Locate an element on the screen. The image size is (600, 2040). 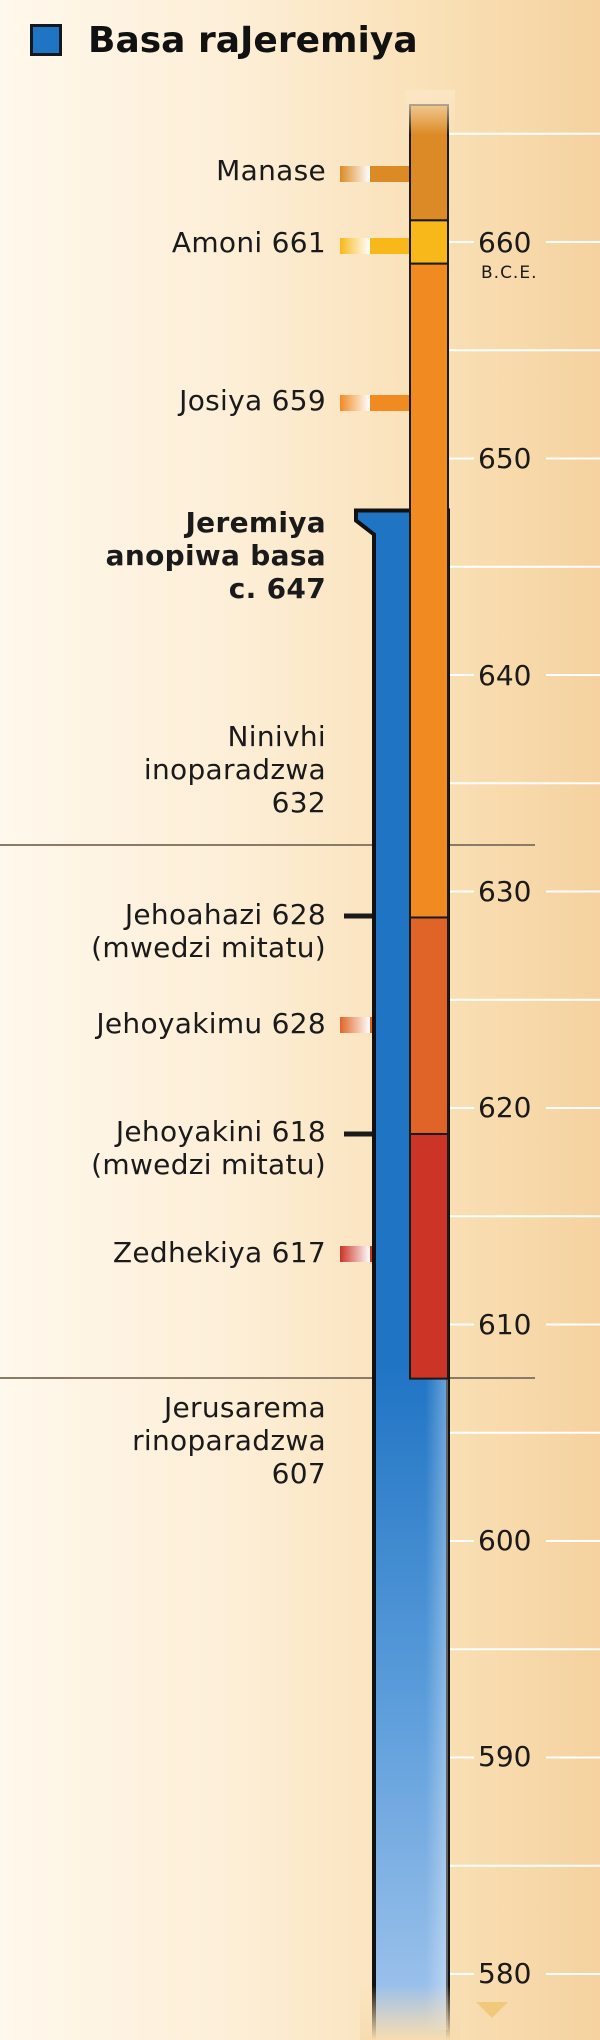
event-label-ninivhi: Ninivhi inoparadzwa 632 is located at coordinates (234, 769).